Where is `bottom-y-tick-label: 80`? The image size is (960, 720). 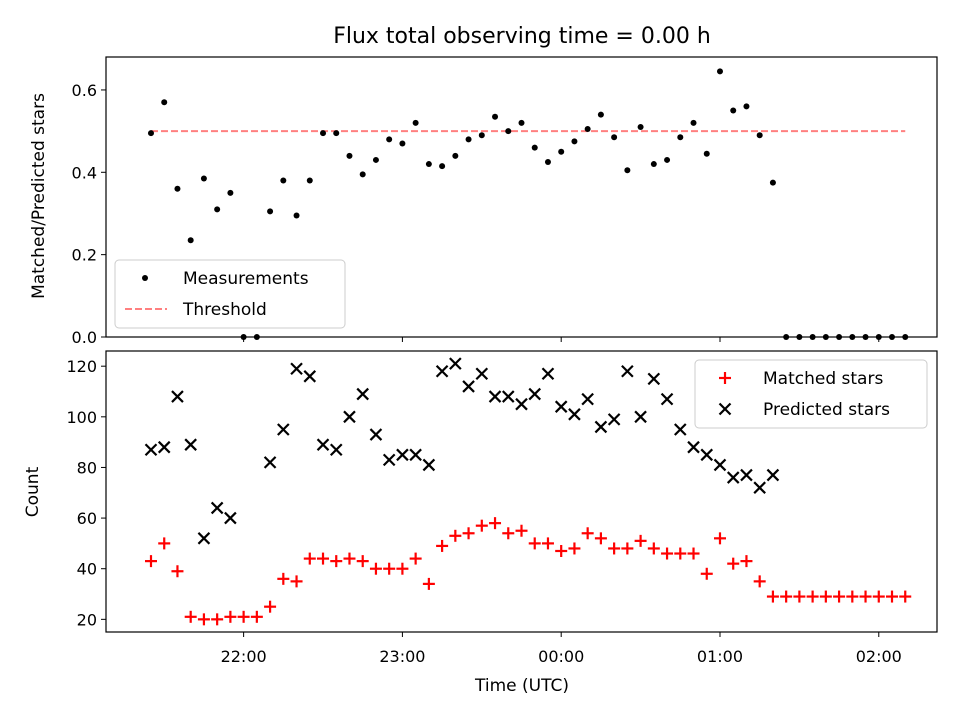
bottom-y-tick-label: 80 is located at coordinates (87, 467).